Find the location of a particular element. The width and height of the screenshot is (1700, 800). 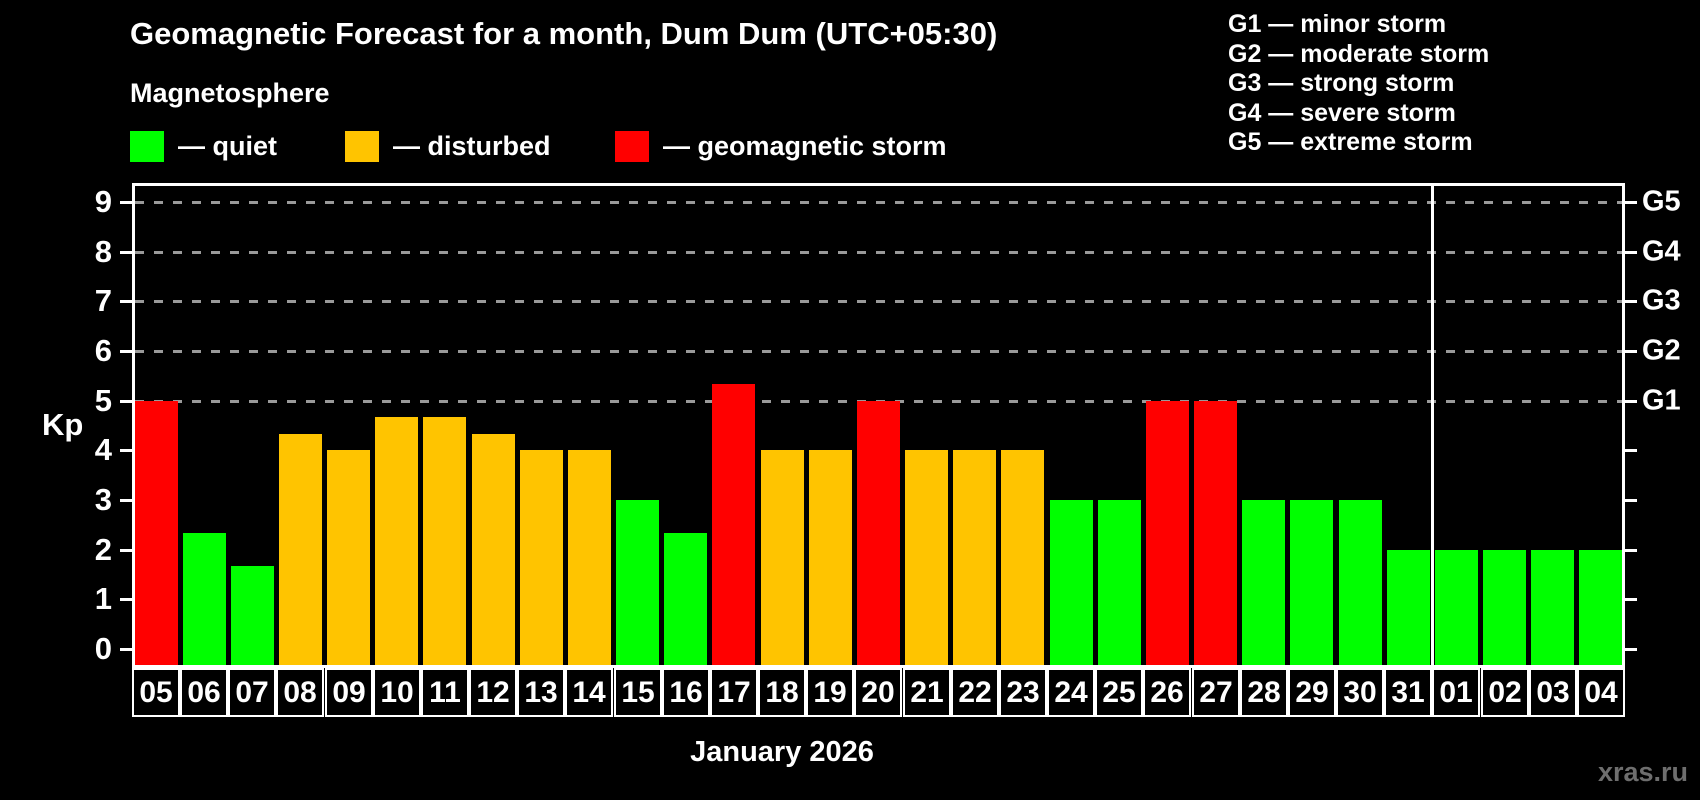

date-box: 21 is located at coordinates (927, 692).